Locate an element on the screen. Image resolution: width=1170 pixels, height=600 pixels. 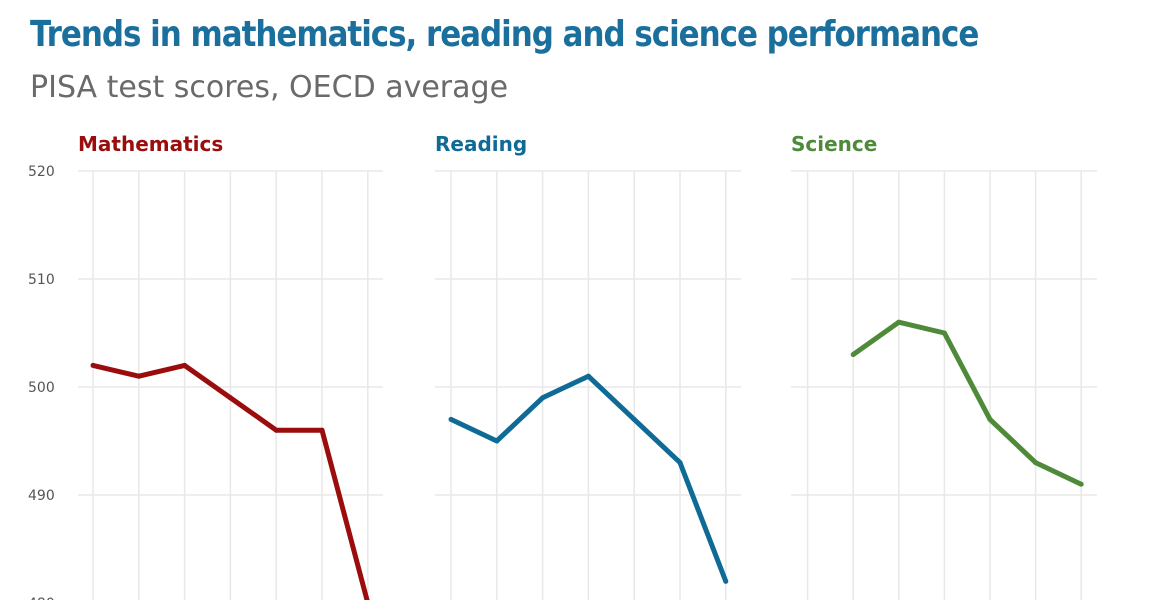
y-tick-label: 520 is located at coordinates (41, 172).